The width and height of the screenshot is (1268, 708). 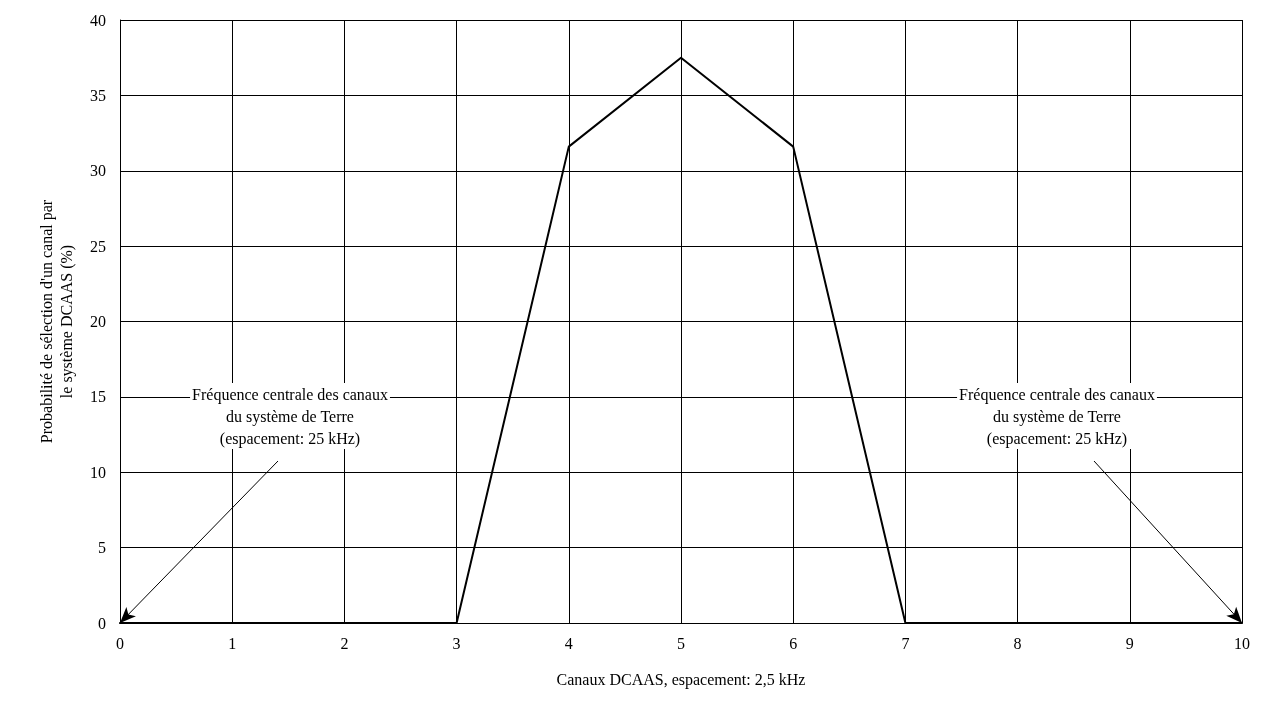 What do you see at coordinates (98, 472) in the screenshot?
I see `y-tick-label: 10` at bounding box center [98, 472].